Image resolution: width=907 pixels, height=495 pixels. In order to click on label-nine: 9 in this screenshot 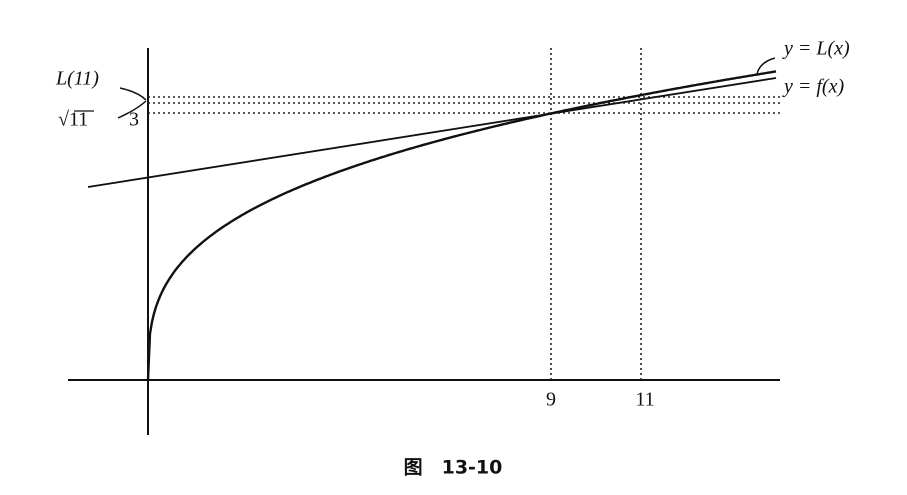, I will do `click(551, 400)`.